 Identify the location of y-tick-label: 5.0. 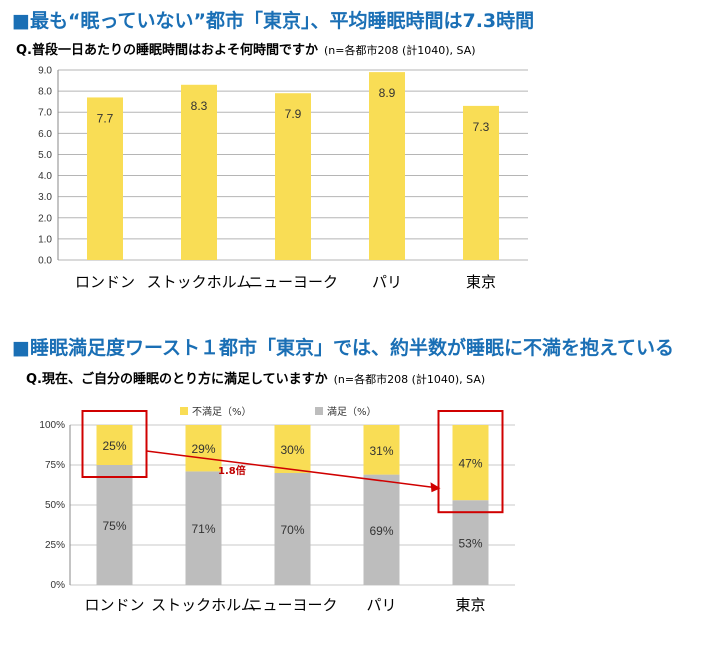
(45, 155).